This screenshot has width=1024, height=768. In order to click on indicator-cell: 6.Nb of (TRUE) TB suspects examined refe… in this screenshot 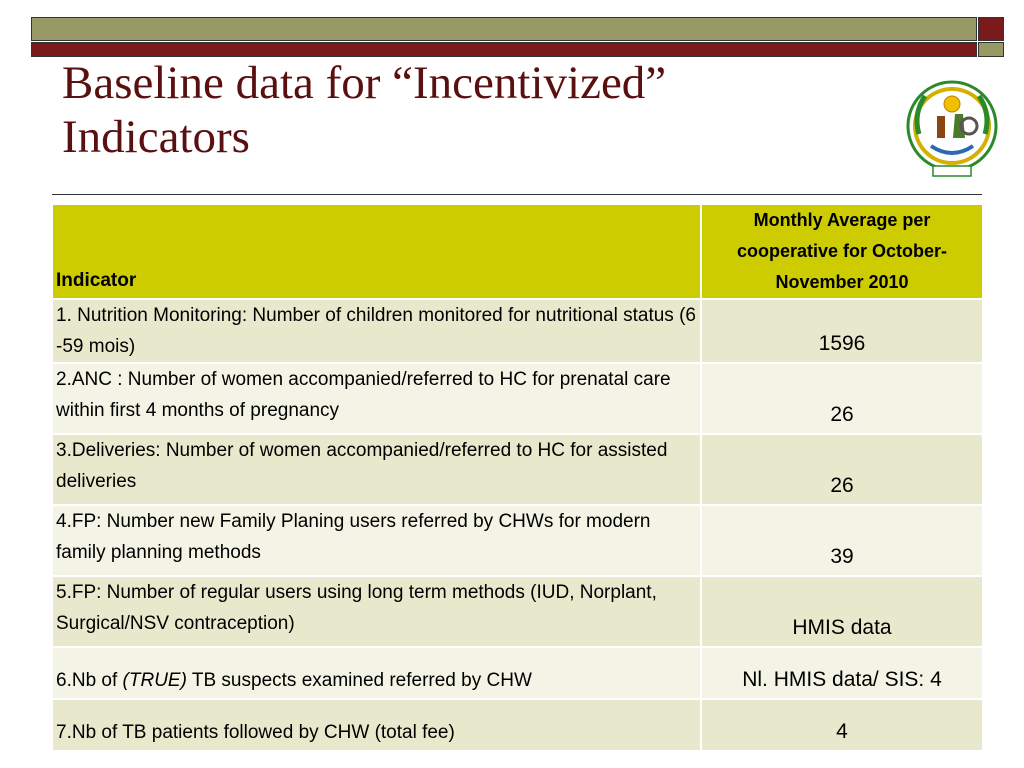, I will do `click(376, 673)`.